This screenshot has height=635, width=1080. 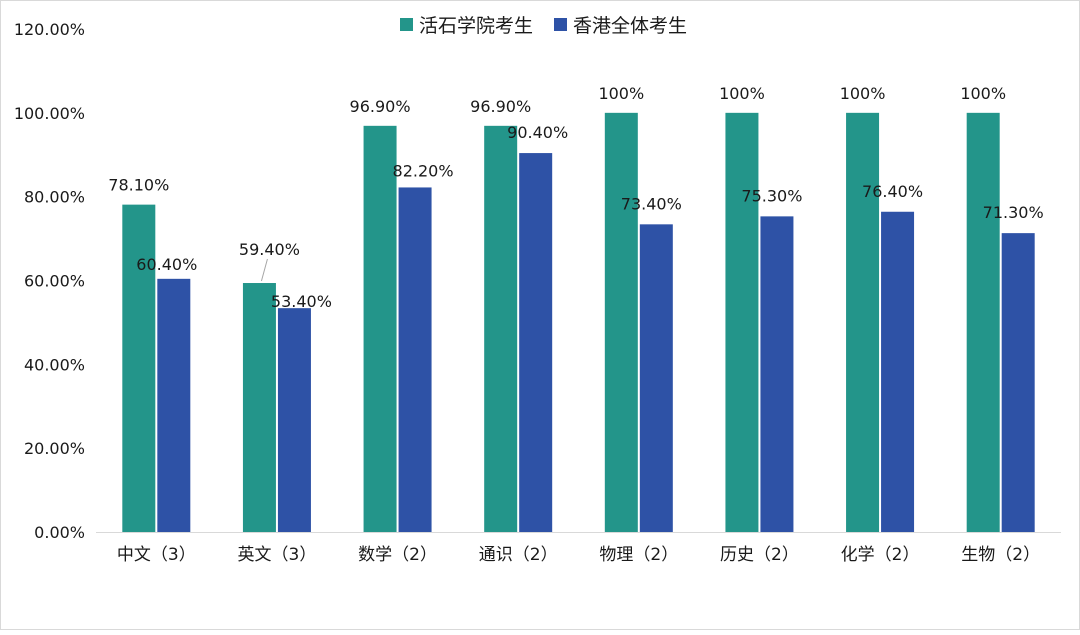 What do you see at coordinates (54, 364) in the screenshot?
I see `y-tick-label: 40.00%` at bounding box center [54, 364].